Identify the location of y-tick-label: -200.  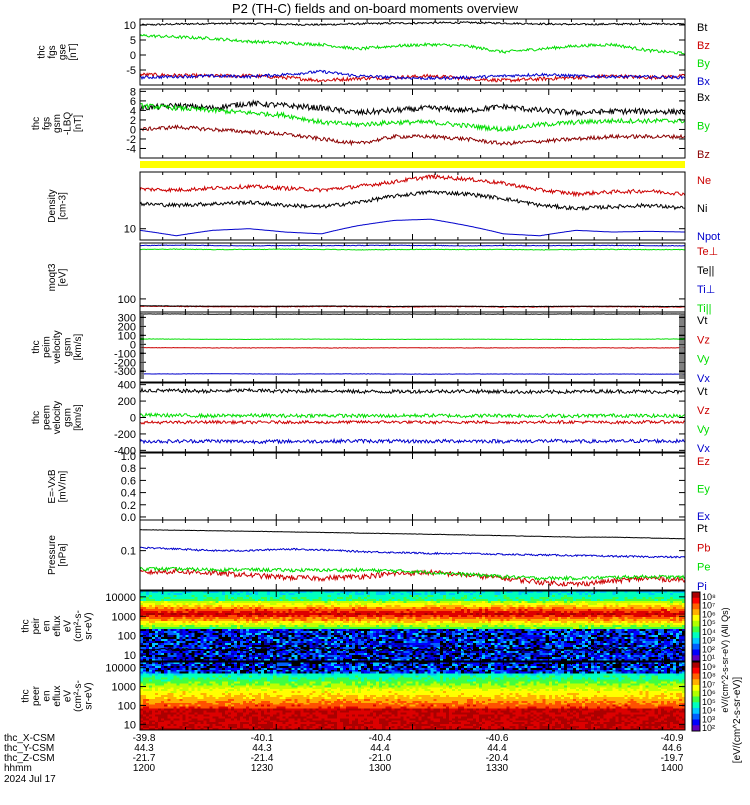
(125, 435).